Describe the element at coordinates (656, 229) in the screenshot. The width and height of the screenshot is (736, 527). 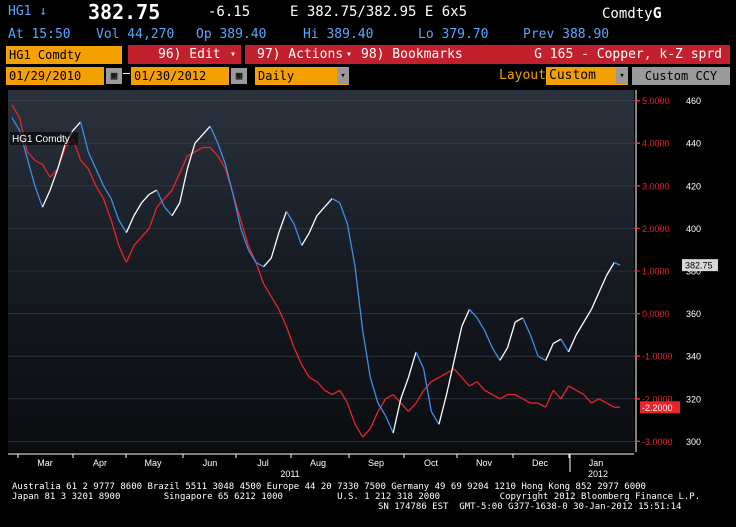
I see `spread-tick-label: 2.0000` at that location.